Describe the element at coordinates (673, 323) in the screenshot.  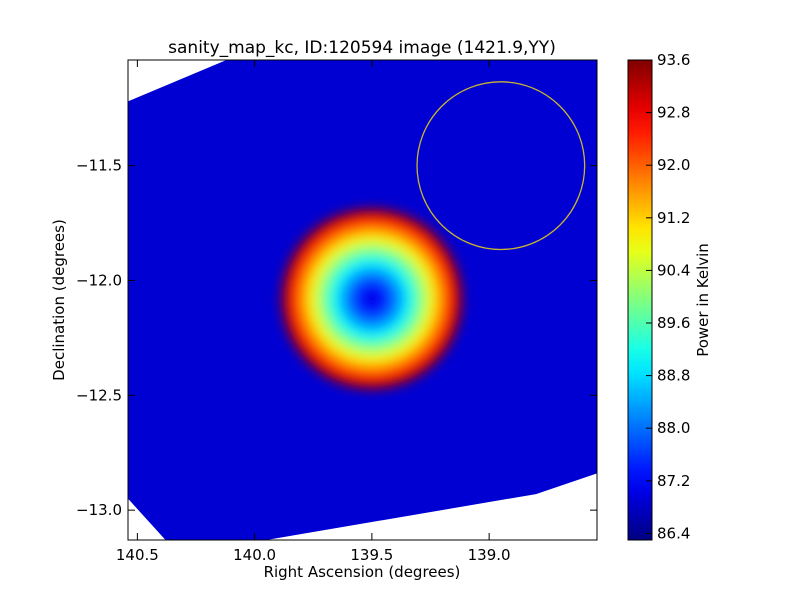
I see `colorbar-tick-label: 89.6` at that location.